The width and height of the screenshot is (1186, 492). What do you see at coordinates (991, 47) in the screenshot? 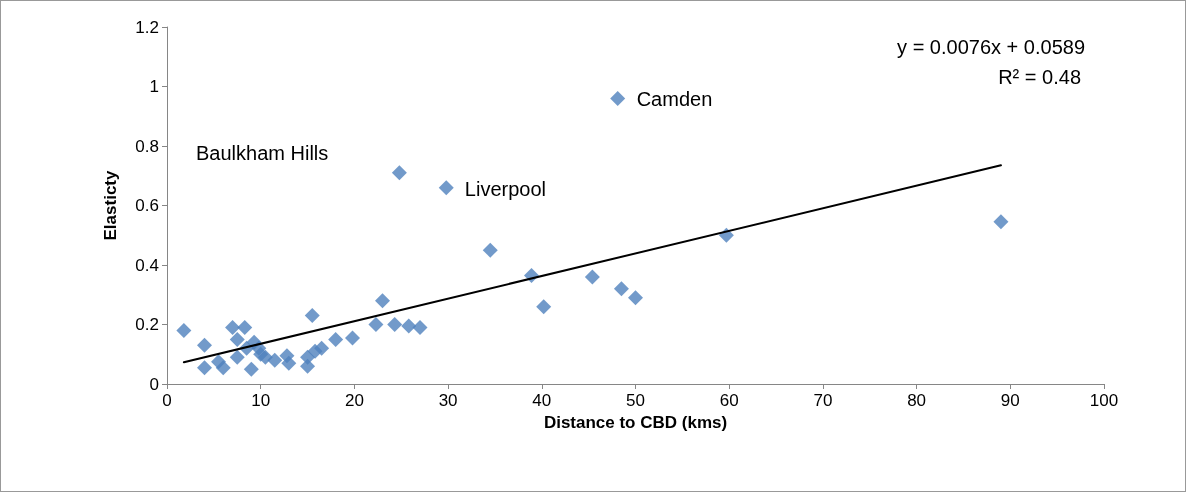
I see `annotation: y = 0.0076x + 0.0589` at bounding box center [991, 47].